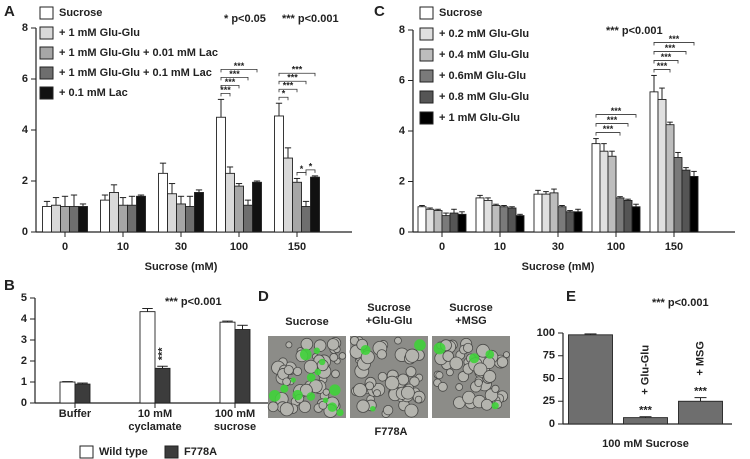 The height and width of the screenshot is (459, 750). What do you see at coordinates (138, 53) in the screenshot?
I see `legend-label: + 1 mM Glu-Glu + 0.01 mM Lac` at bounding box center [138, 53].